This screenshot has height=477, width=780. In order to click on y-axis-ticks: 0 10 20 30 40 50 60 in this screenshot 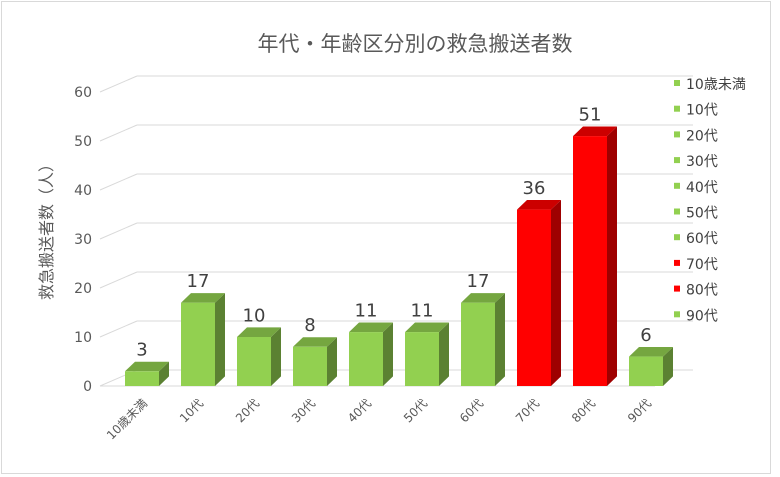, I will do `click(83, 240)`.